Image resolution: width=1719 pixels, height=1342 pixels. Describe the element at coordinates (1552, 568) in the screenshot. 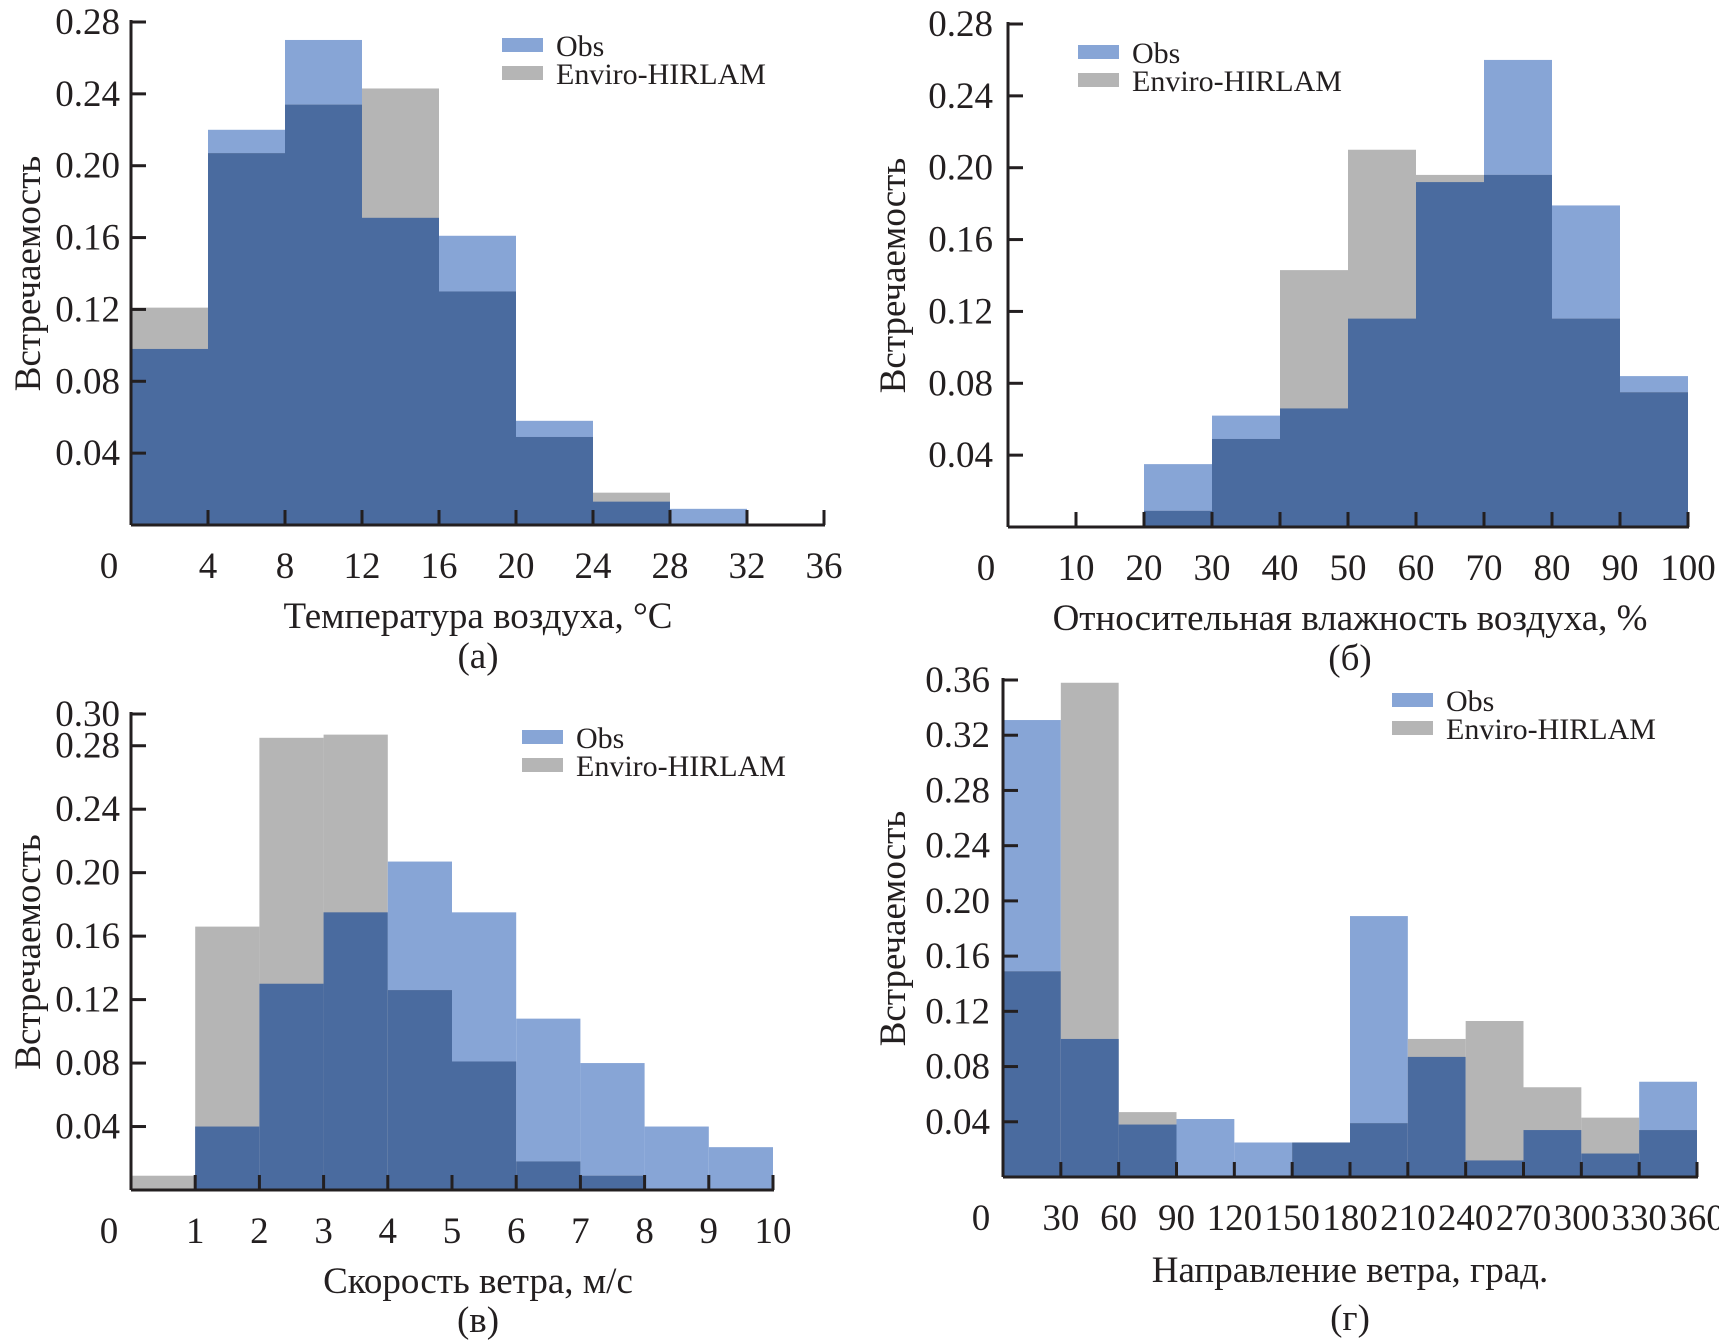

I see `x-tick-label: 80` at that location.